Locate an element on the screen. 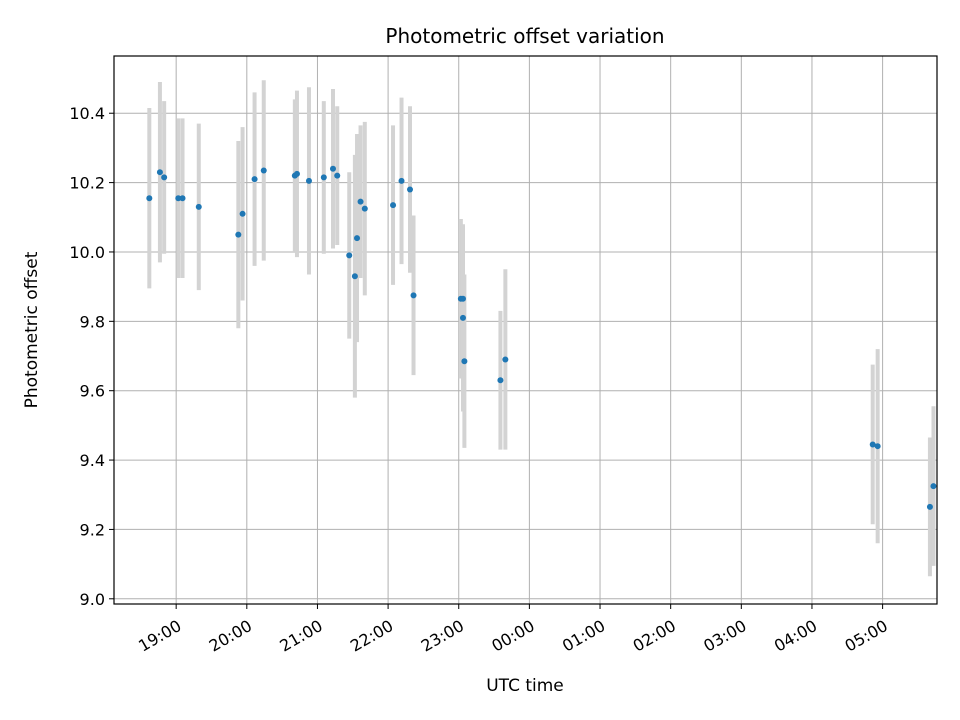  x-tick-label: 00:00 is located at coordinates (512, 636).